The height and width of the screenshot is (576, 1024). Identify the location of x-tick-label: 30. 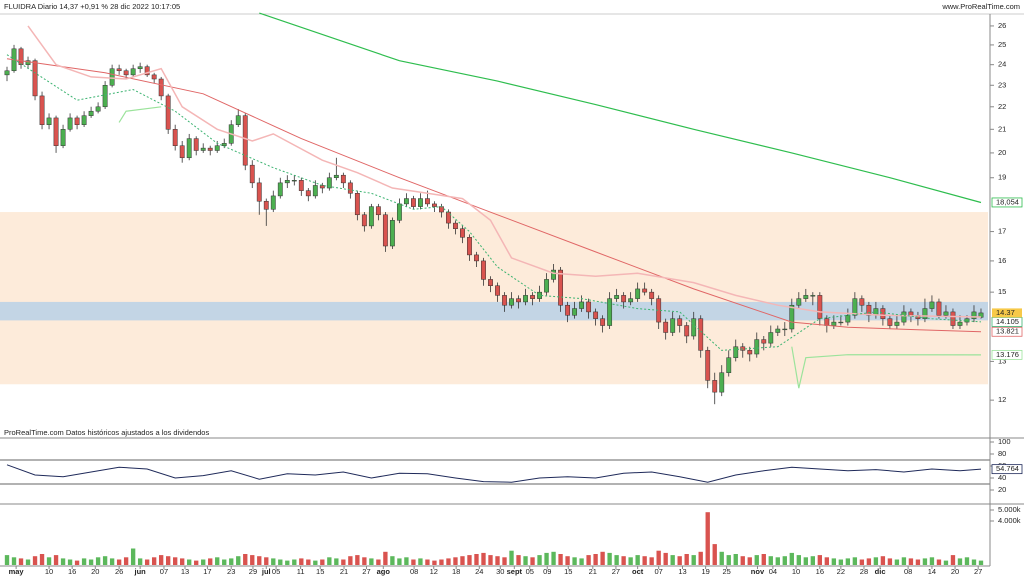
(500, 571).